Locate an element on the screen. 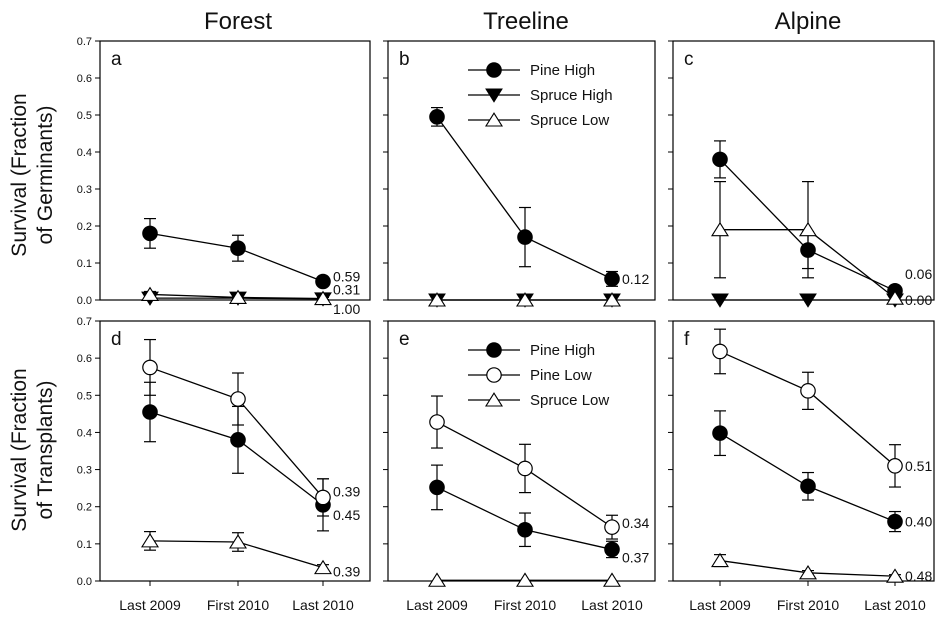 This screenshot has height=619, width=936. column-title-forest: Forest is located at coordinates (238, 21).